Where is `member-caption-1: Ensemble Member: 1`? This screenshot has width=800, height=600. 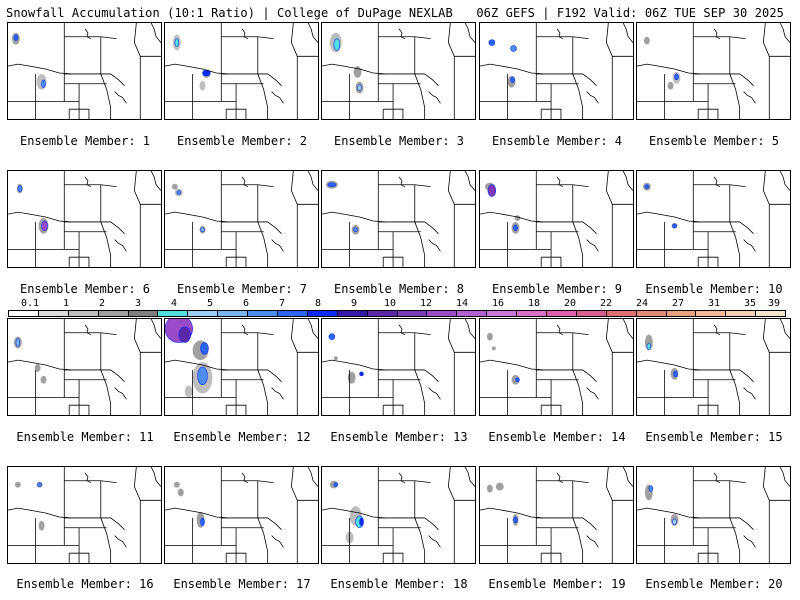
member-caption-1: Ensemble Member: 1 is located at coordinates (85, 141).